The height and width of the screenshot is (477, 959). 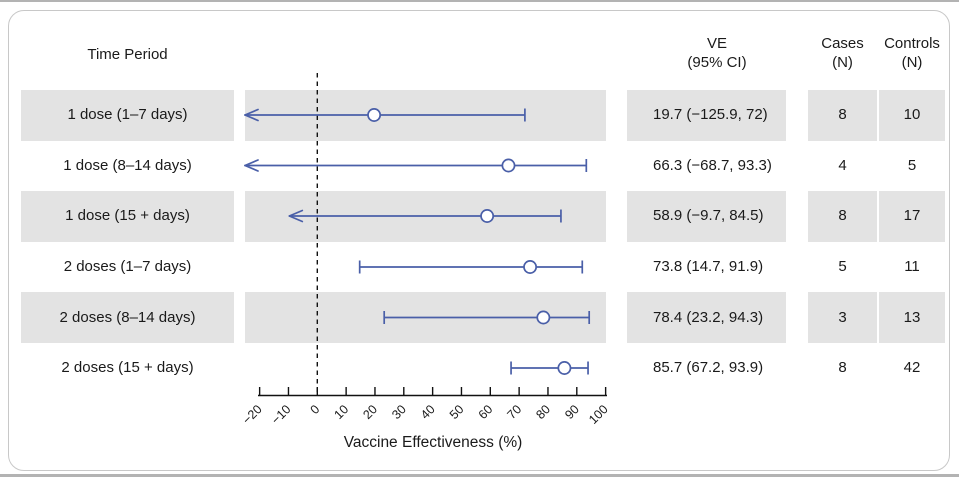 I want to click on cases-value: 4, so click(x=842, y=165).